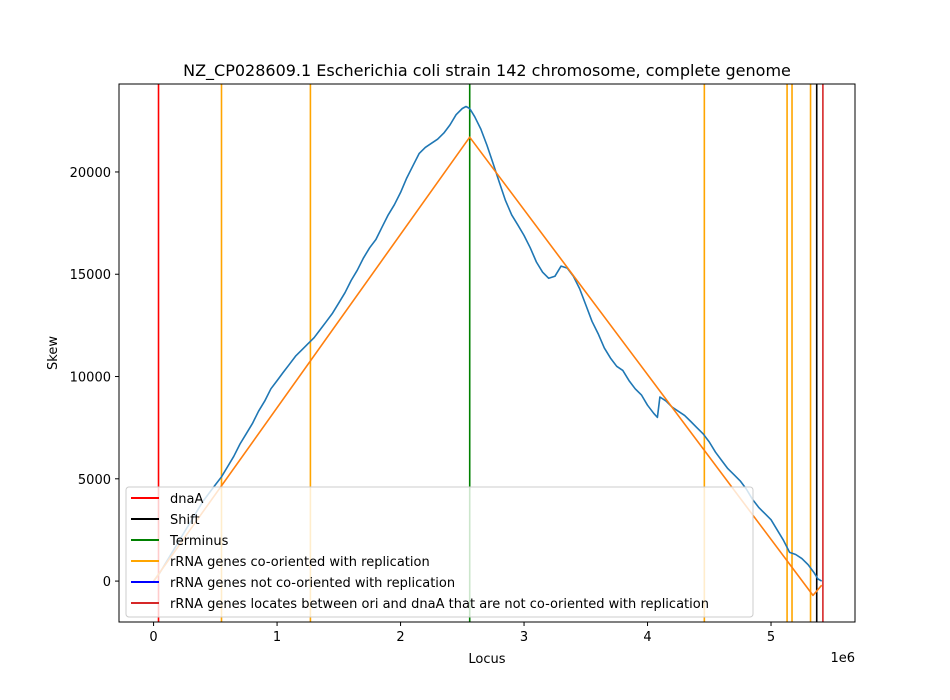 The image size is (950, 700). Describe the element at coordinates (300, 562) in the screenshot. I see `legend-label-rrna_co: rRNA genes co-oriented with replication` at that location.